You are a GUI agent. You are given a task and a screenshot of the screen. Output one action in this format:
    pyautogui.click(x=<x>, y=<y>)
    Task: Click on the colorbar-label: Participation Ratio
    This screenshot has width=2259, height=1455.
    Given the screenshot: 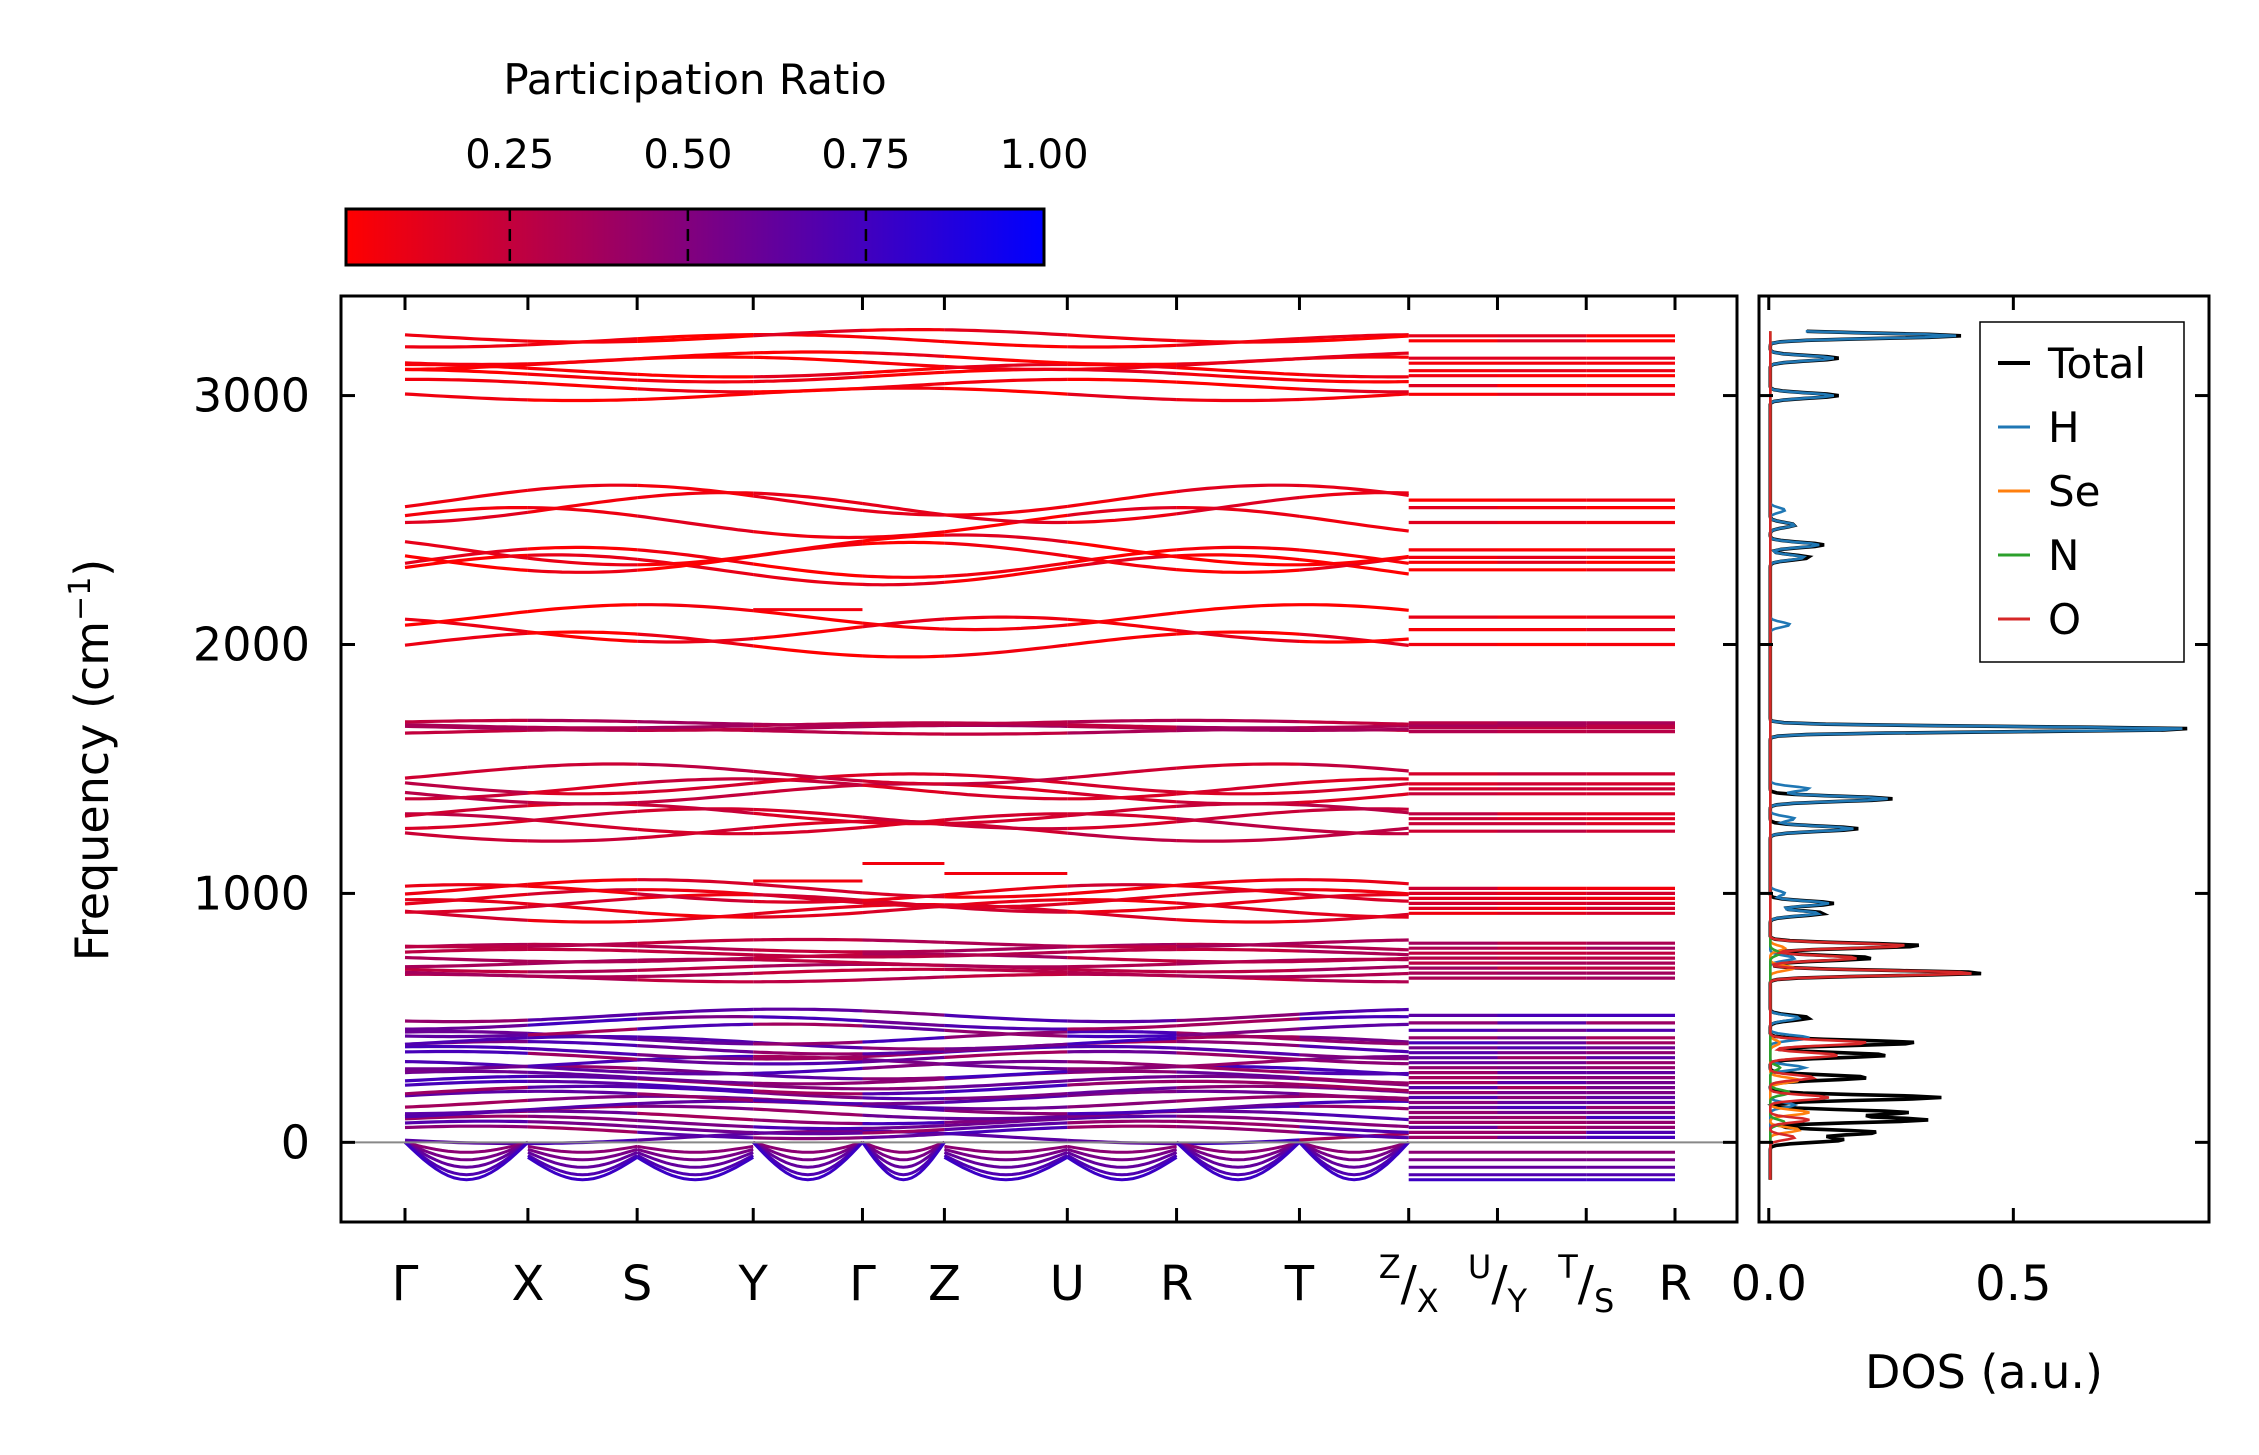 What is the action you would take?
    pyautogui.click(x=694, y=79)
    